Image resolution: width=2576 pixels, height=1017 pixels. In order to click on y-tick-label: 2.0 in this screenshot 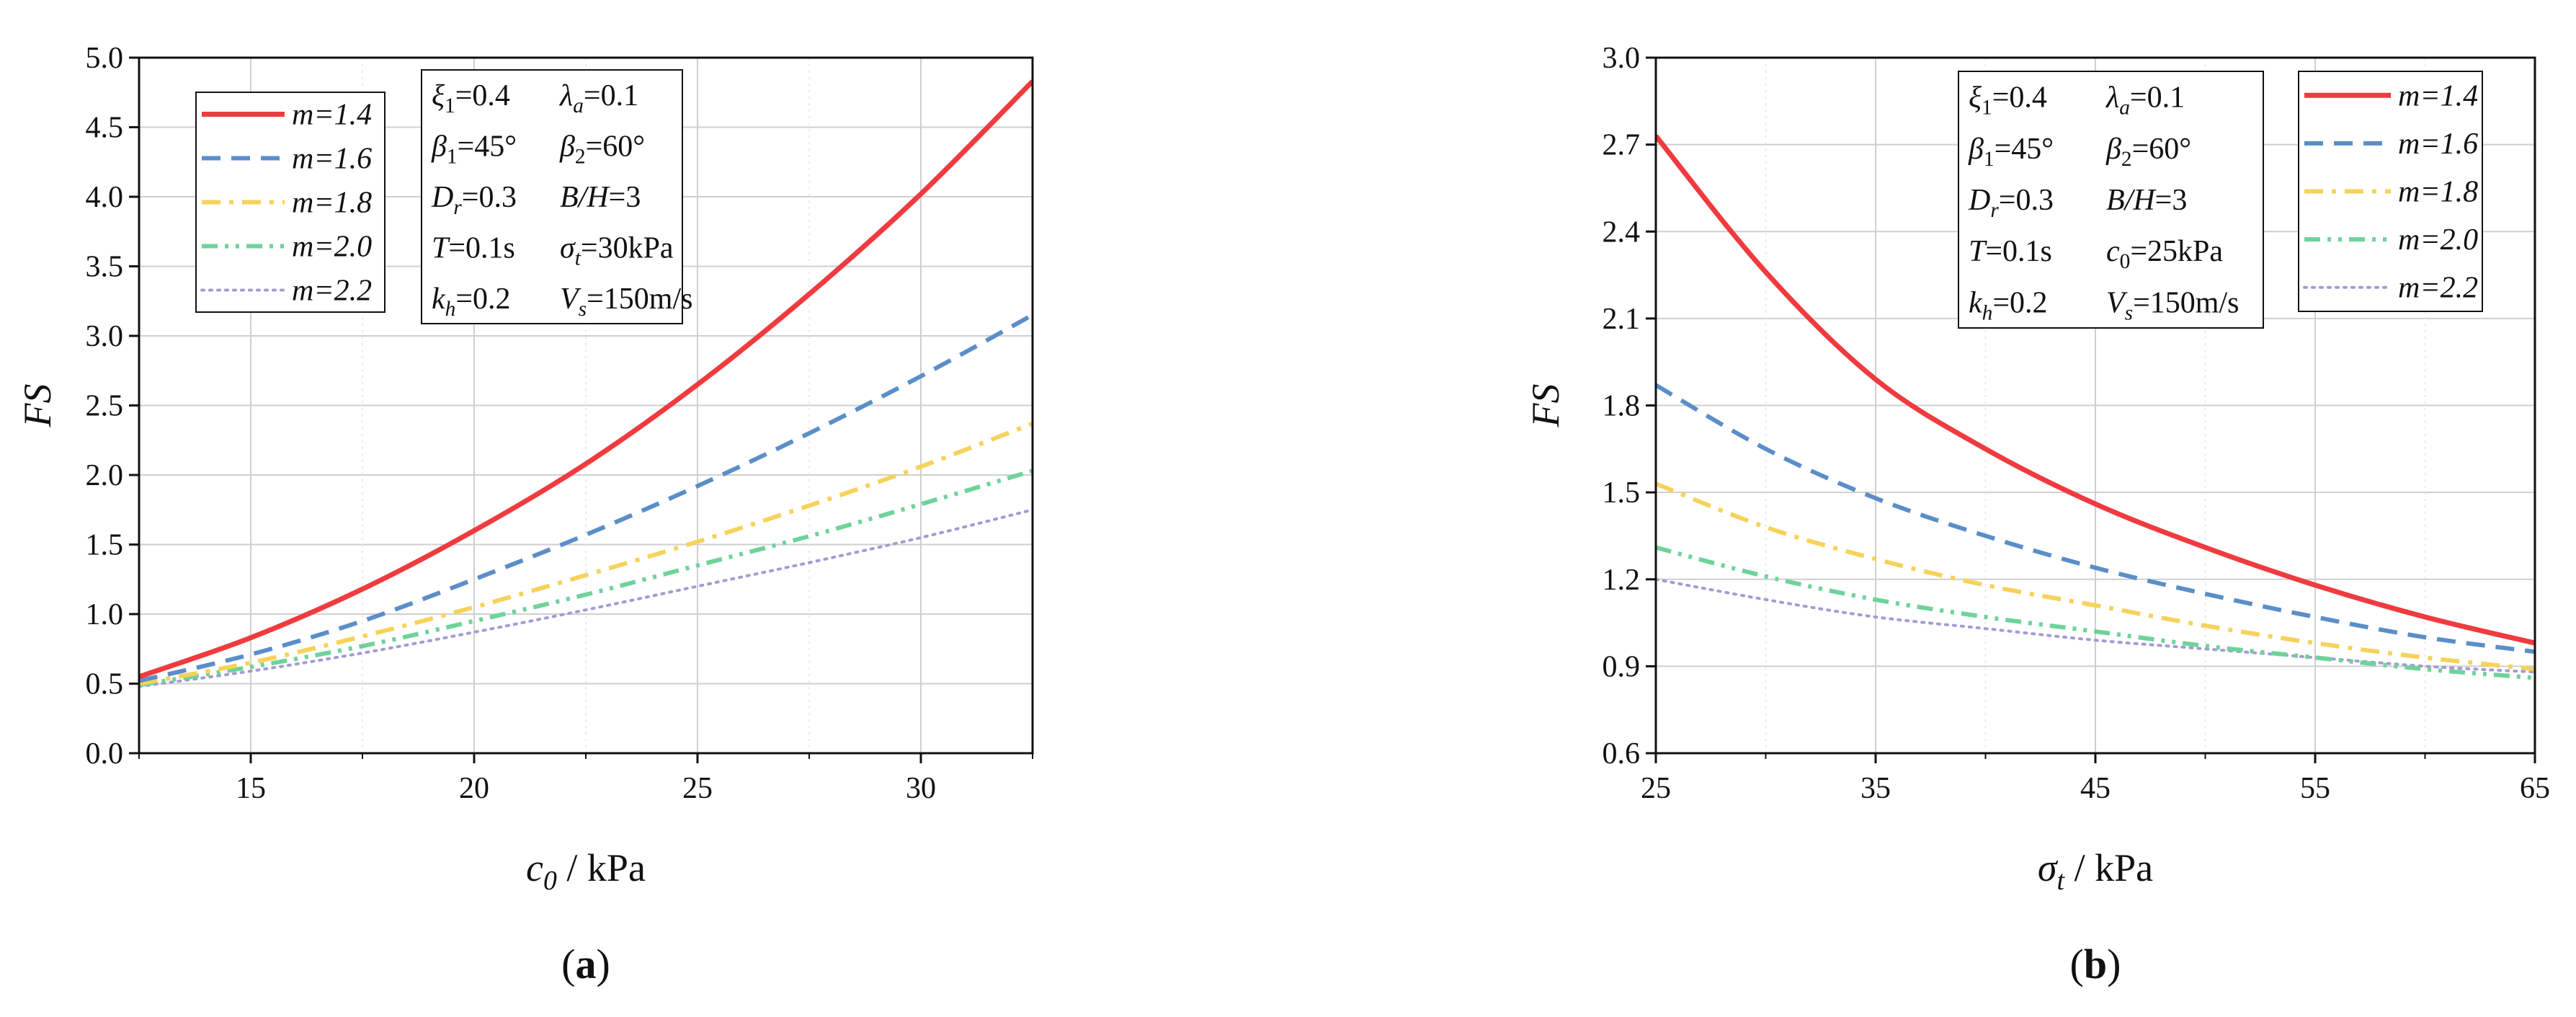, I will do `click(105, 475)`.